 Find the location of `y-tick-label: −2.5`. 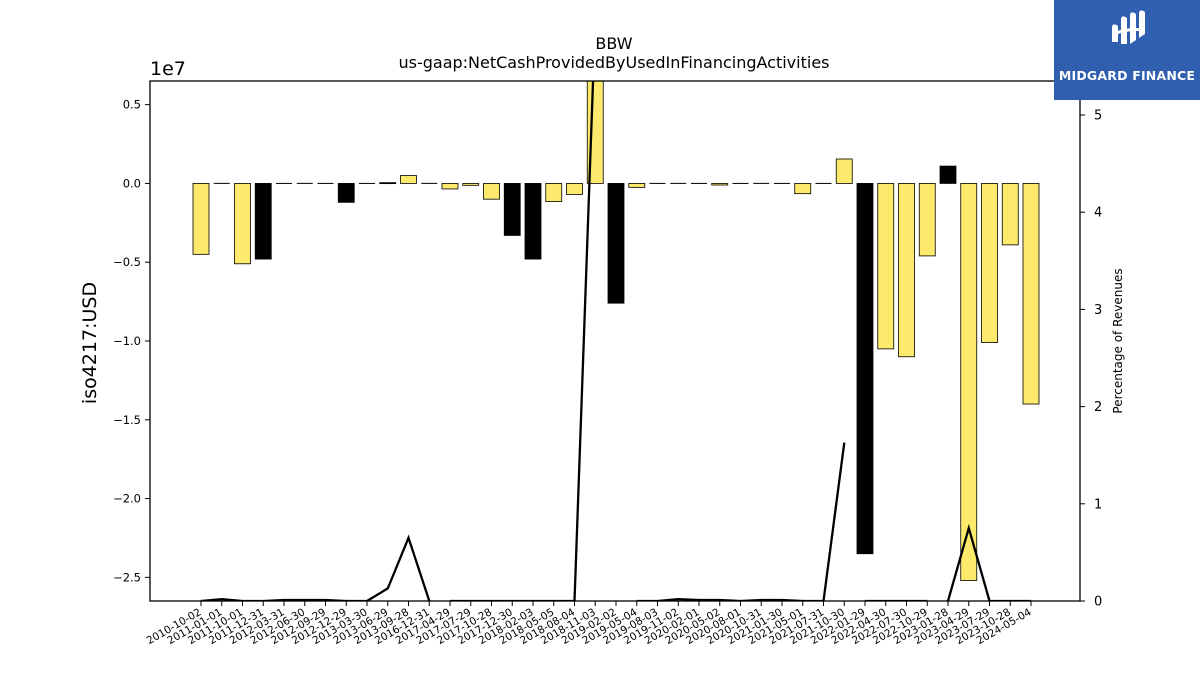

y-tick-label: −2.5 is located at coordinates (127, 577).